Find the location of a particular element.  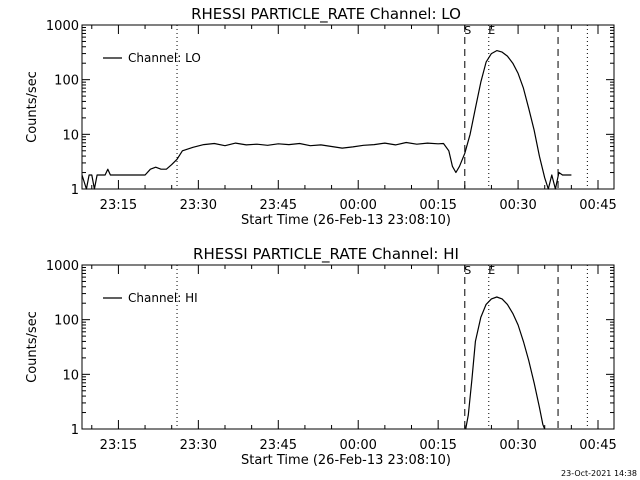

chart-title: RHESSI PARTICLE_RATE Channel: HI is located at coordinates (326, 254).